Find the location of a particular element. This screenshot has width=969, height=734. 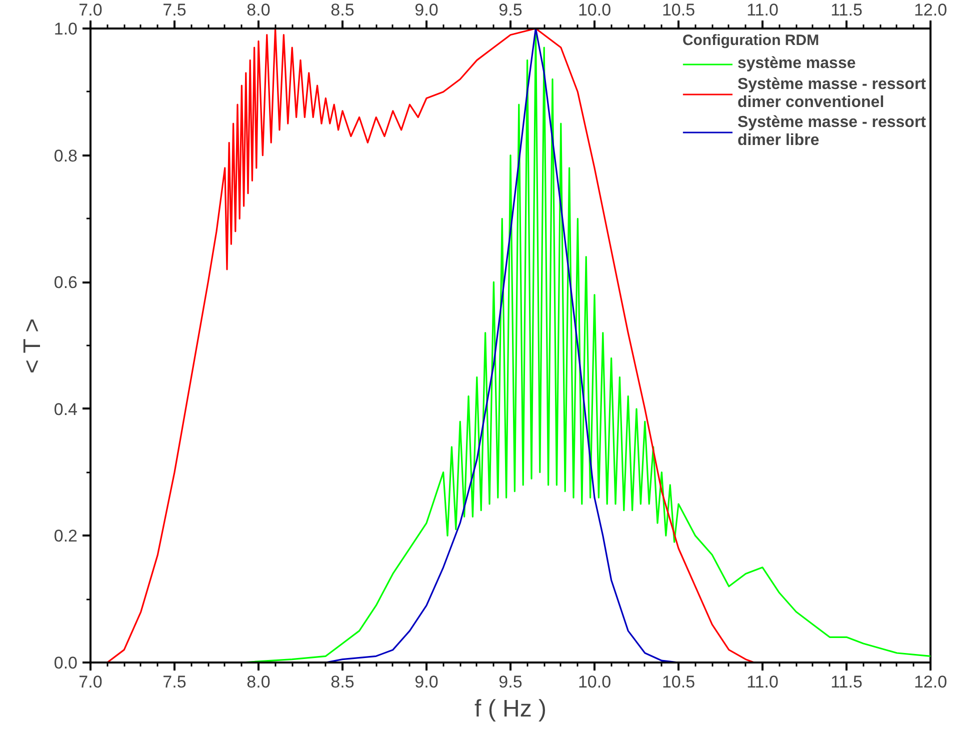

x2-tick-label: 8.5 is located at coordinates (342, 682).